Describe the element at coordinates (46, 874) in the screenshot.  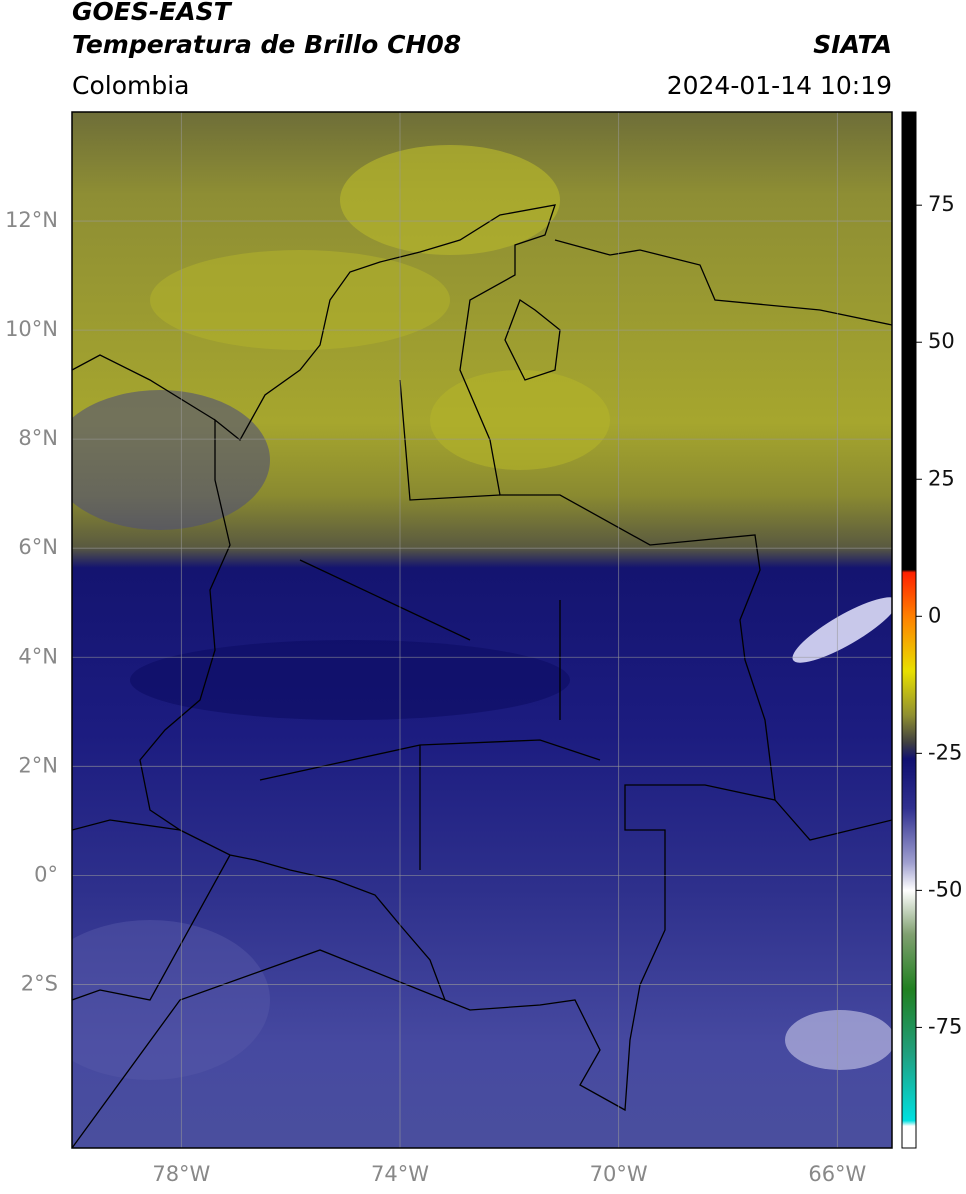
I see `y-tick-label: 0°` at that location.